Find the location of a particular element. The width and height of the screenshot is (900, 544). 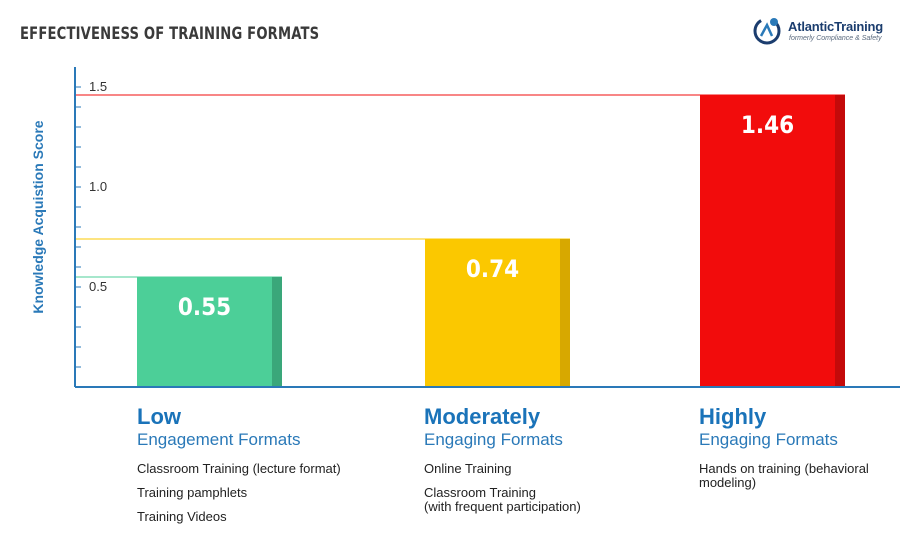

category-item: Training pamphlets is located at coordinates (192, 492).